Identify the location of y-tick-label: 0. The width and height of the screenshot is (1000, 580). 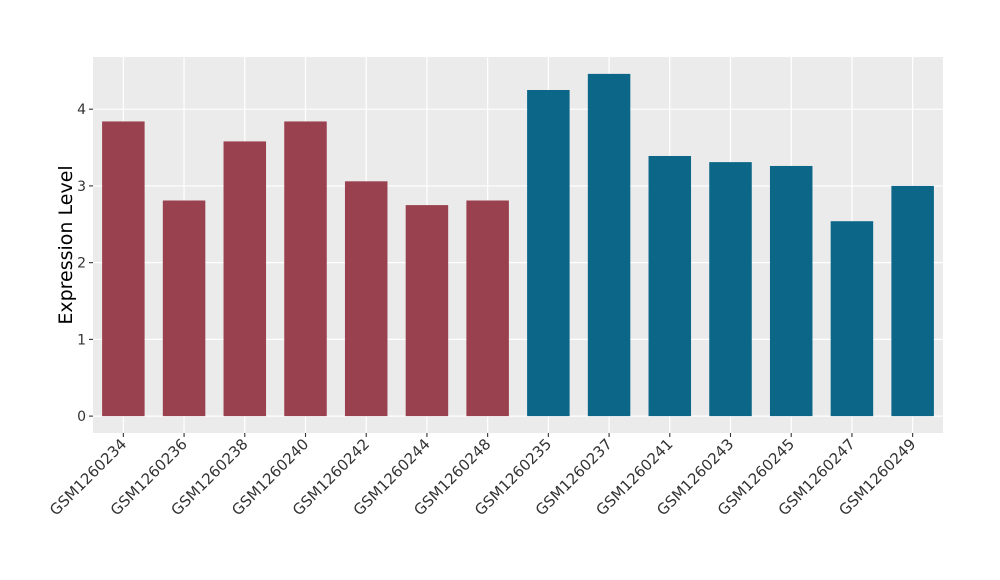
(81, 417).